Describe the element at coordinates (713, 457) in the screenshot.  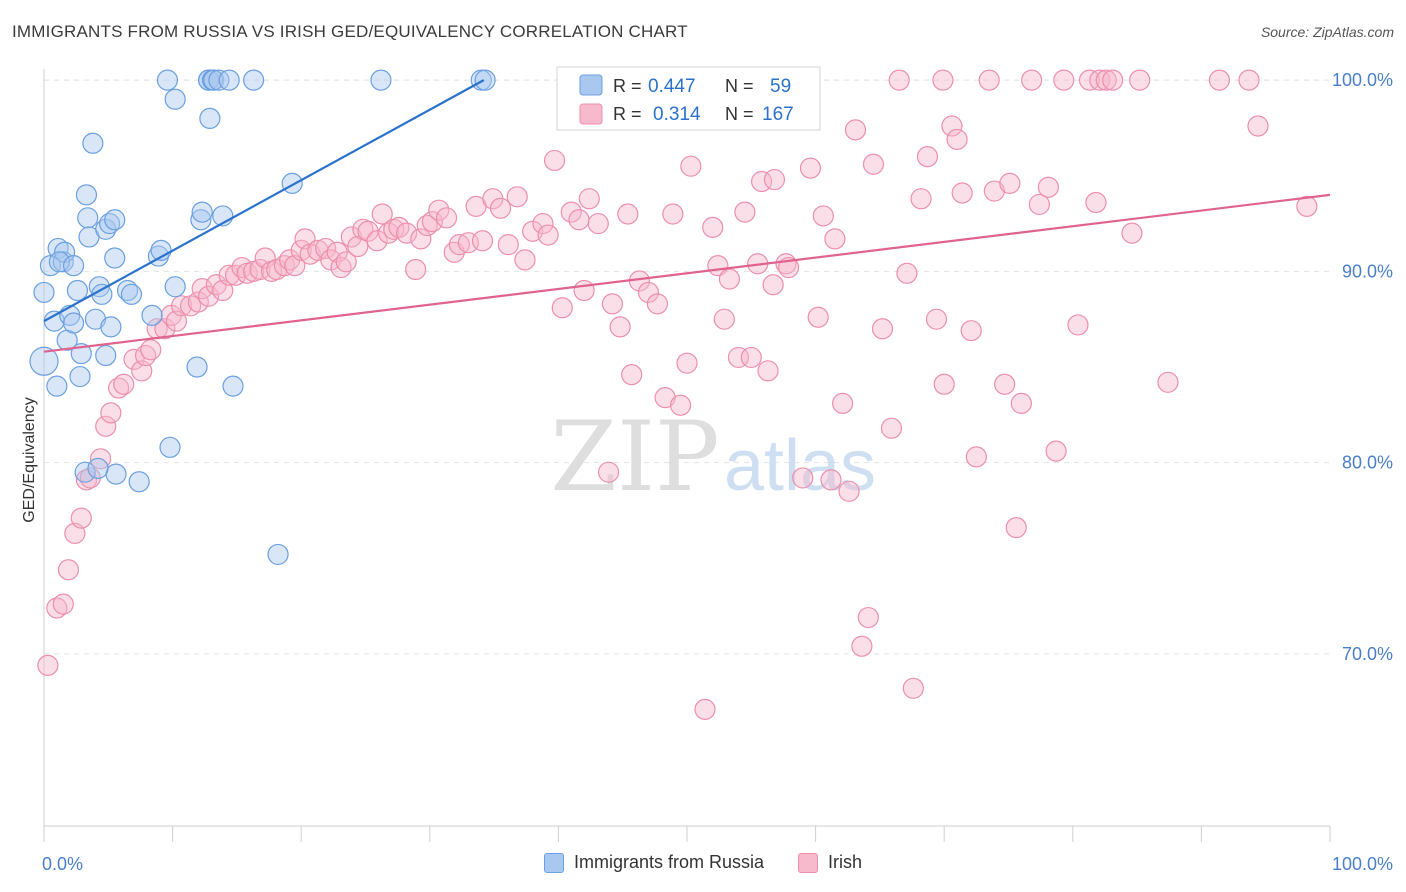
I see `watermark: ZIP atlas` at that location.